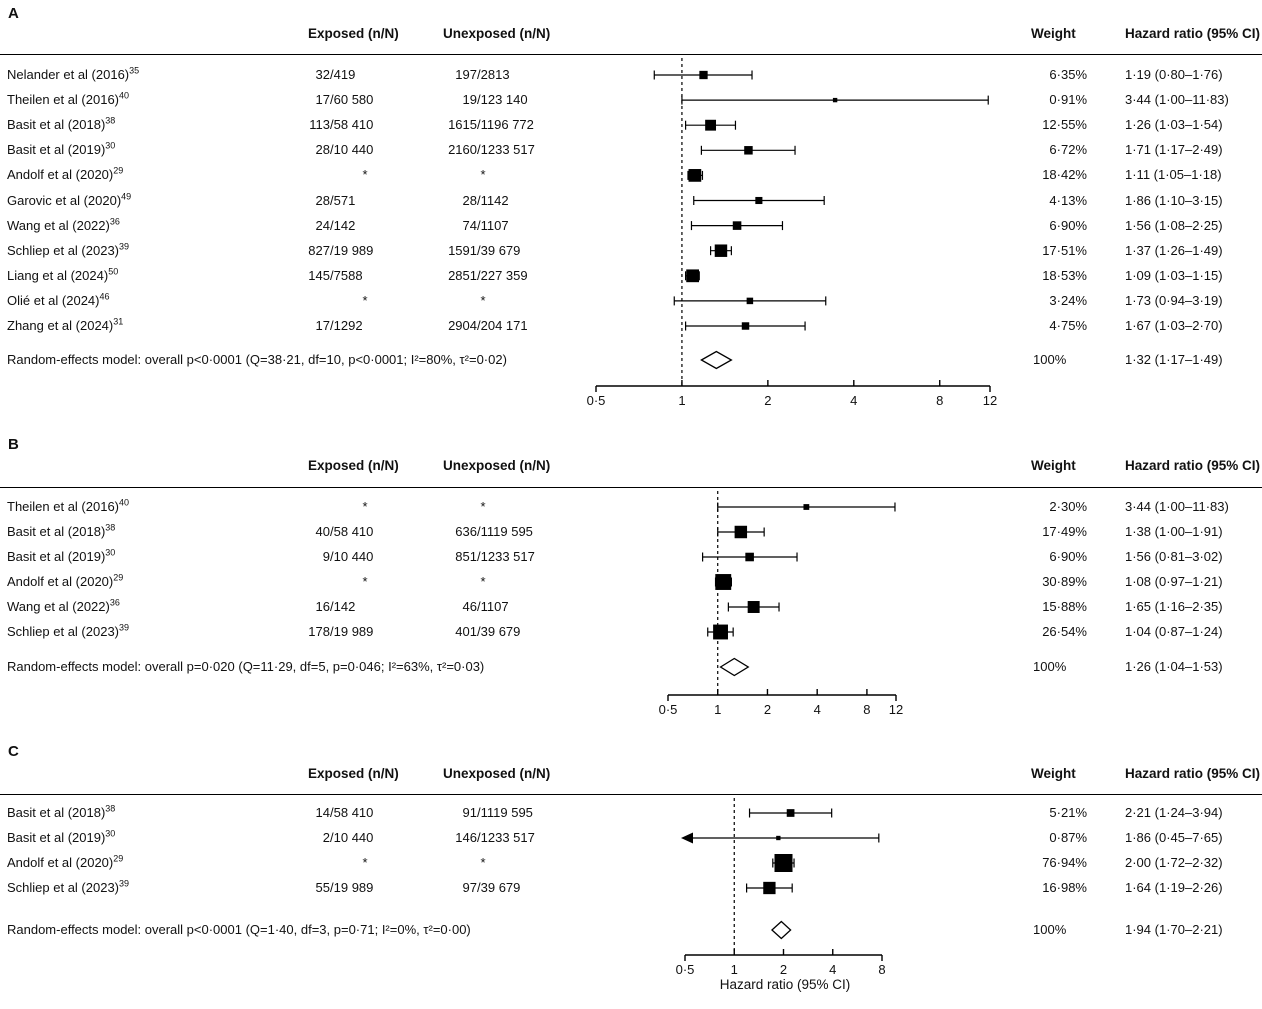 The width and height of the screenshot is (1262, 1009). What do you see at coordinates (1064, 175) in the screenshot?
I see `weight-value: 18·42%` at bounding box center [1064, 175].